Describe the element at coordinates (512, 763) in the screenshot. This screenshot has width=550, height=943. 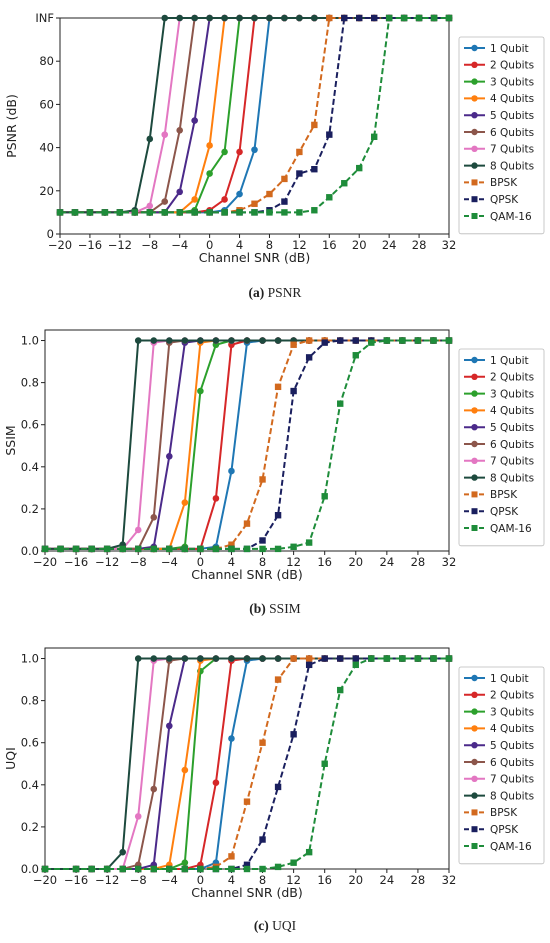
I see `legend-label: 6 Qubits` at that location.